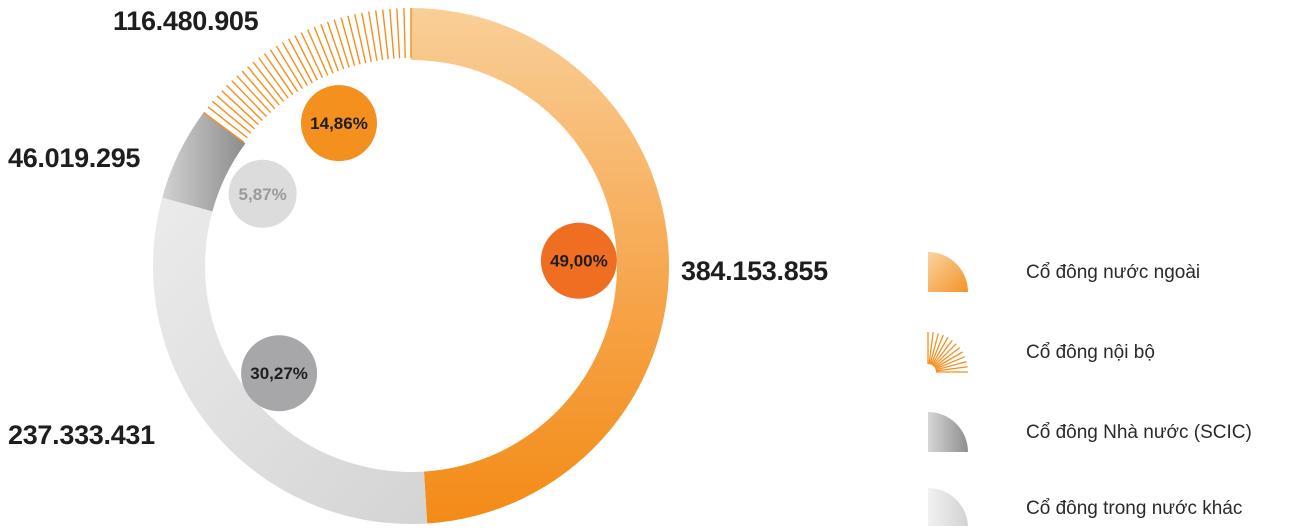 The width and height of the screenshot is (1311, 532). I want to click on percent-bubble-insider-label: 14,86%, so click(339, 123).